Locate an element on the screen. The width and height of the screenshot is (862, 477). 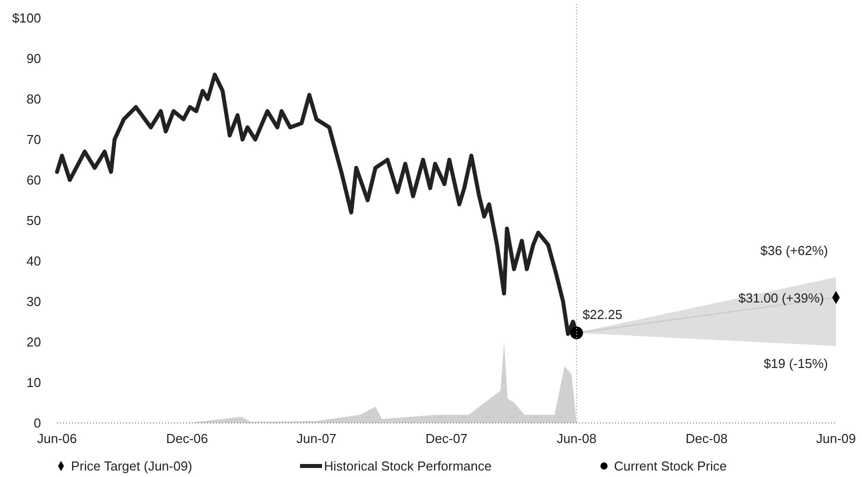
legend-label: Historical Stock Performance is located at coordinates (408, 466).